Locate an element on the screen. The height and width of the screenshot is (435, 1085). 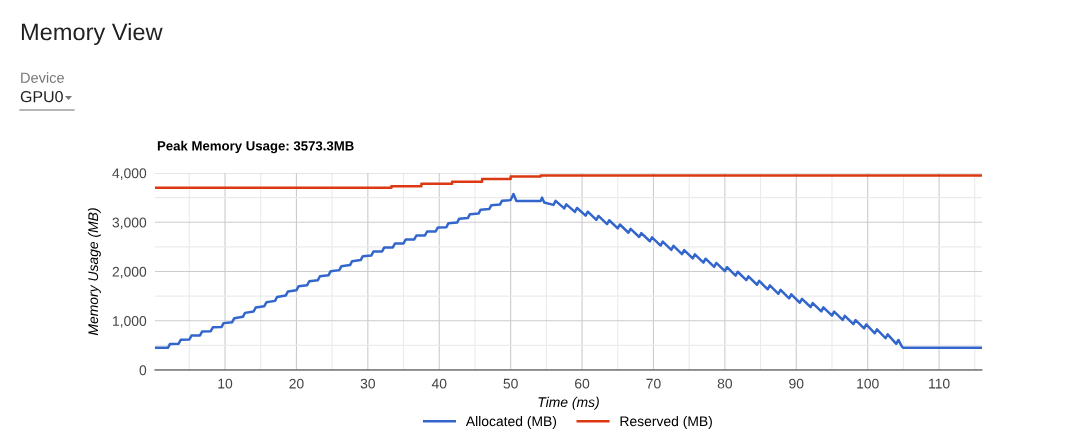
y-tick-label: 2,000 is located at coordinates (129, 272).